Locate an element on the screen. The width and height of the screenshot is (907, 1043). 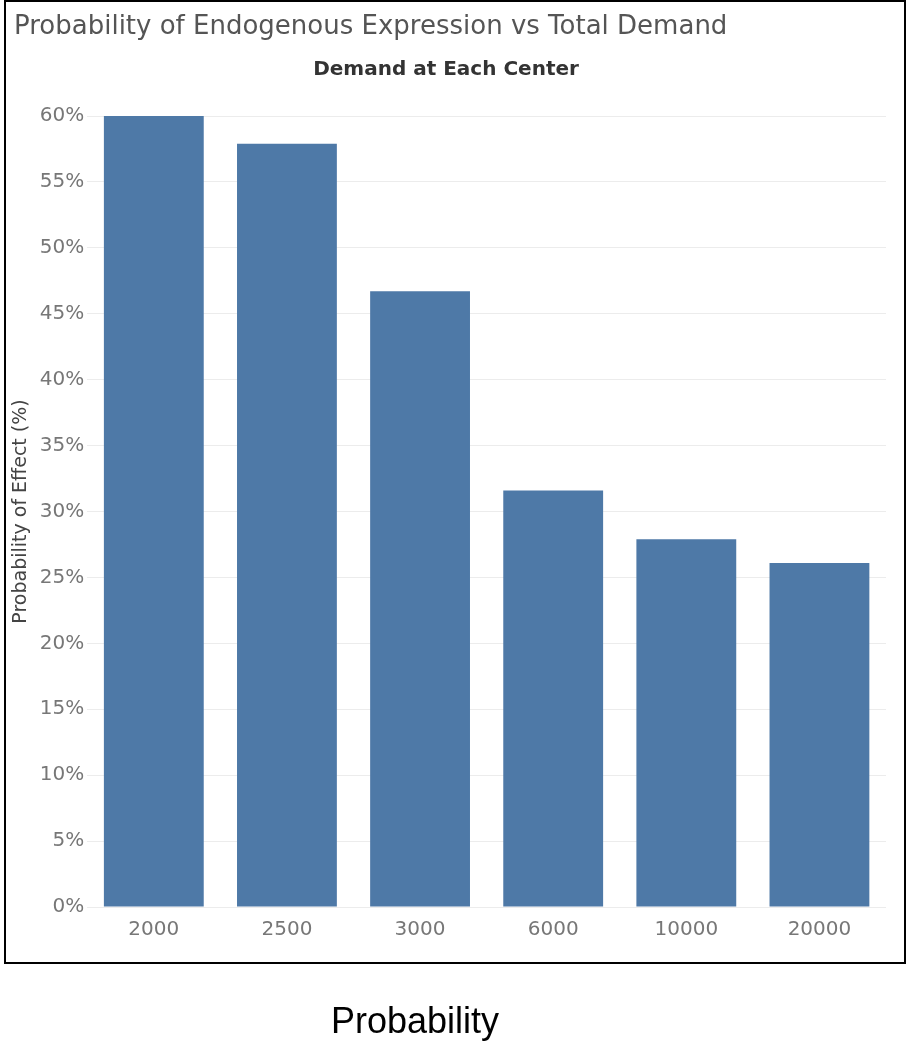
x-tick-label: 2500 is located at coordinates (287, 928).